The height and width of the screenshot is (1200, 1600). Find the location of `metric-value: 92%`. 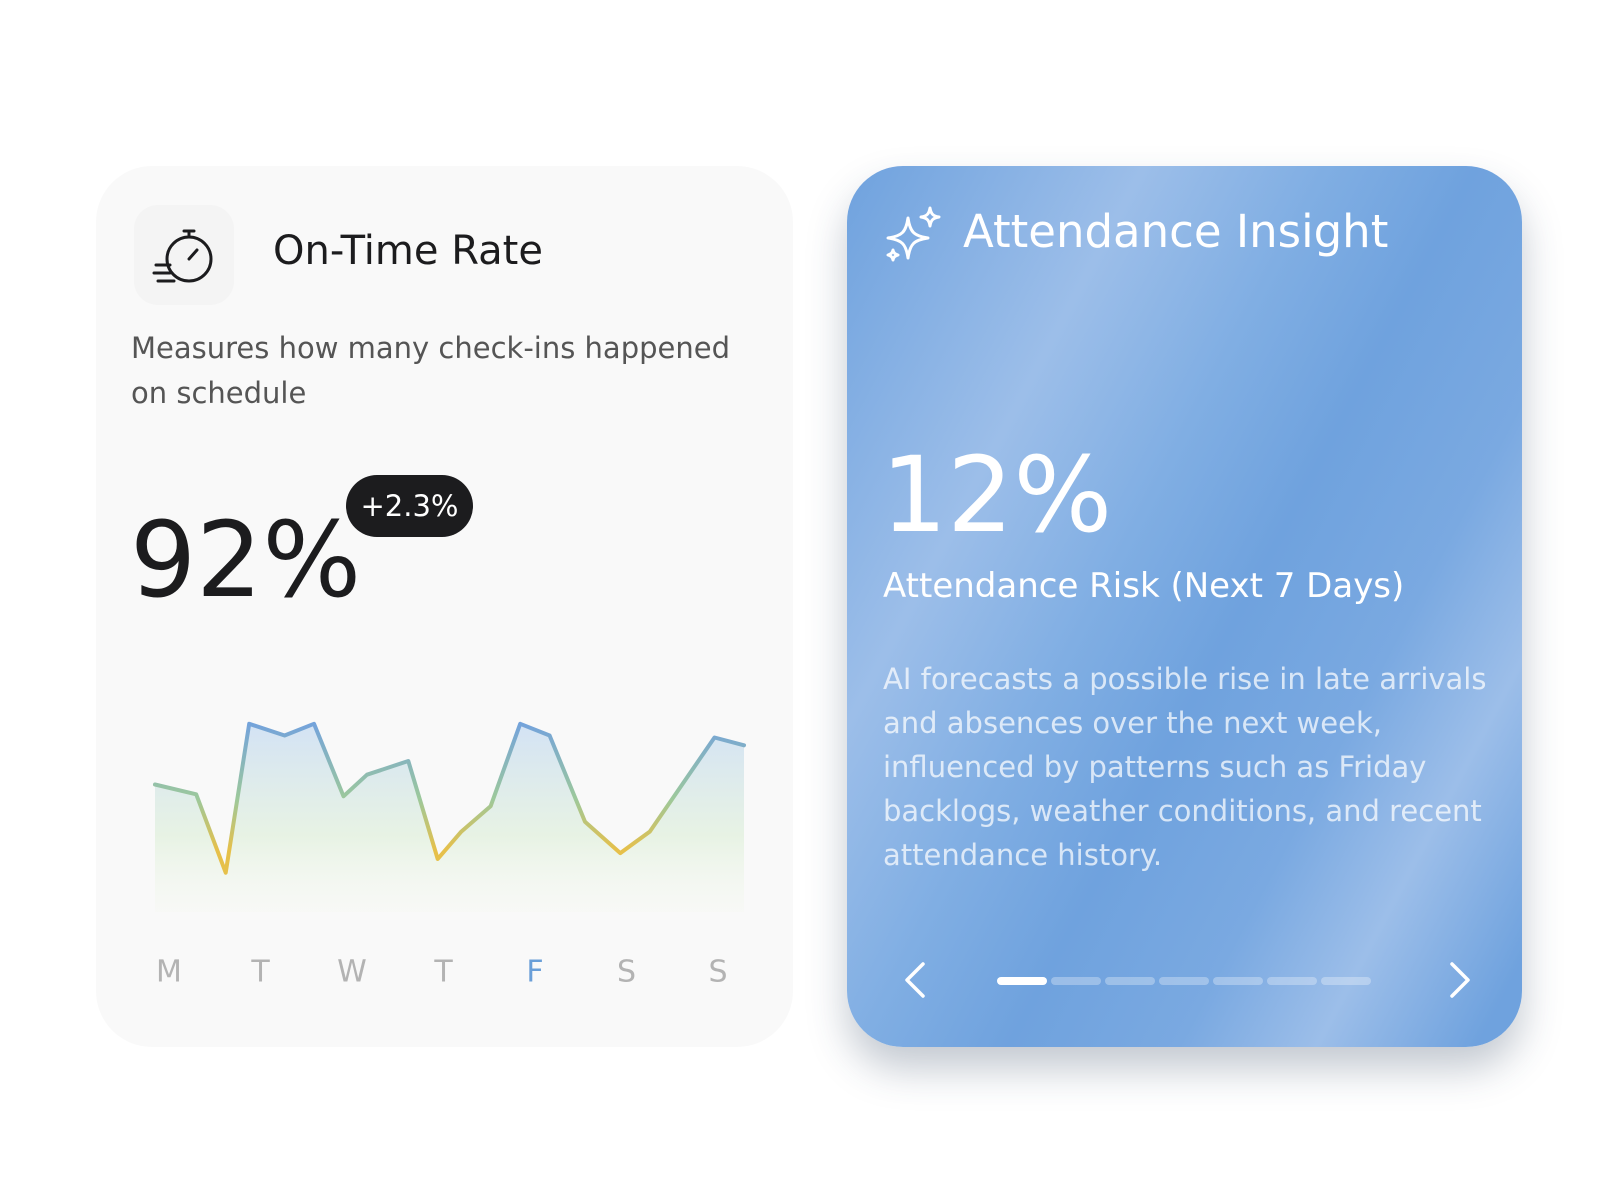

metric-value: 92% is located at coordinates (246, 560).